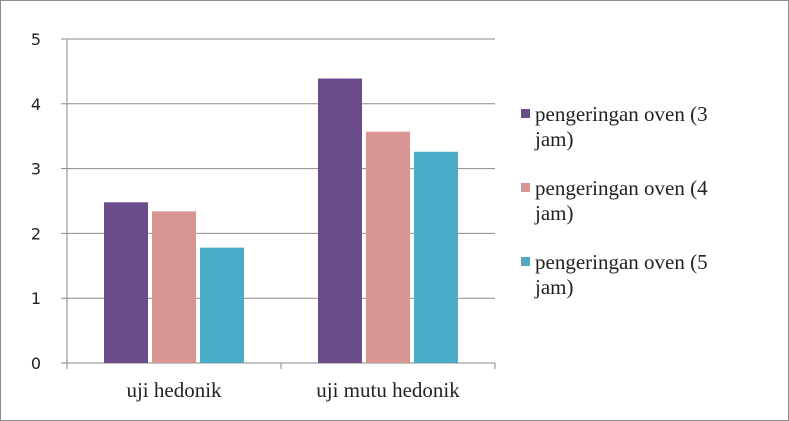  I want to click on legend-label: pengeringan oven (3, so click(621, 114).